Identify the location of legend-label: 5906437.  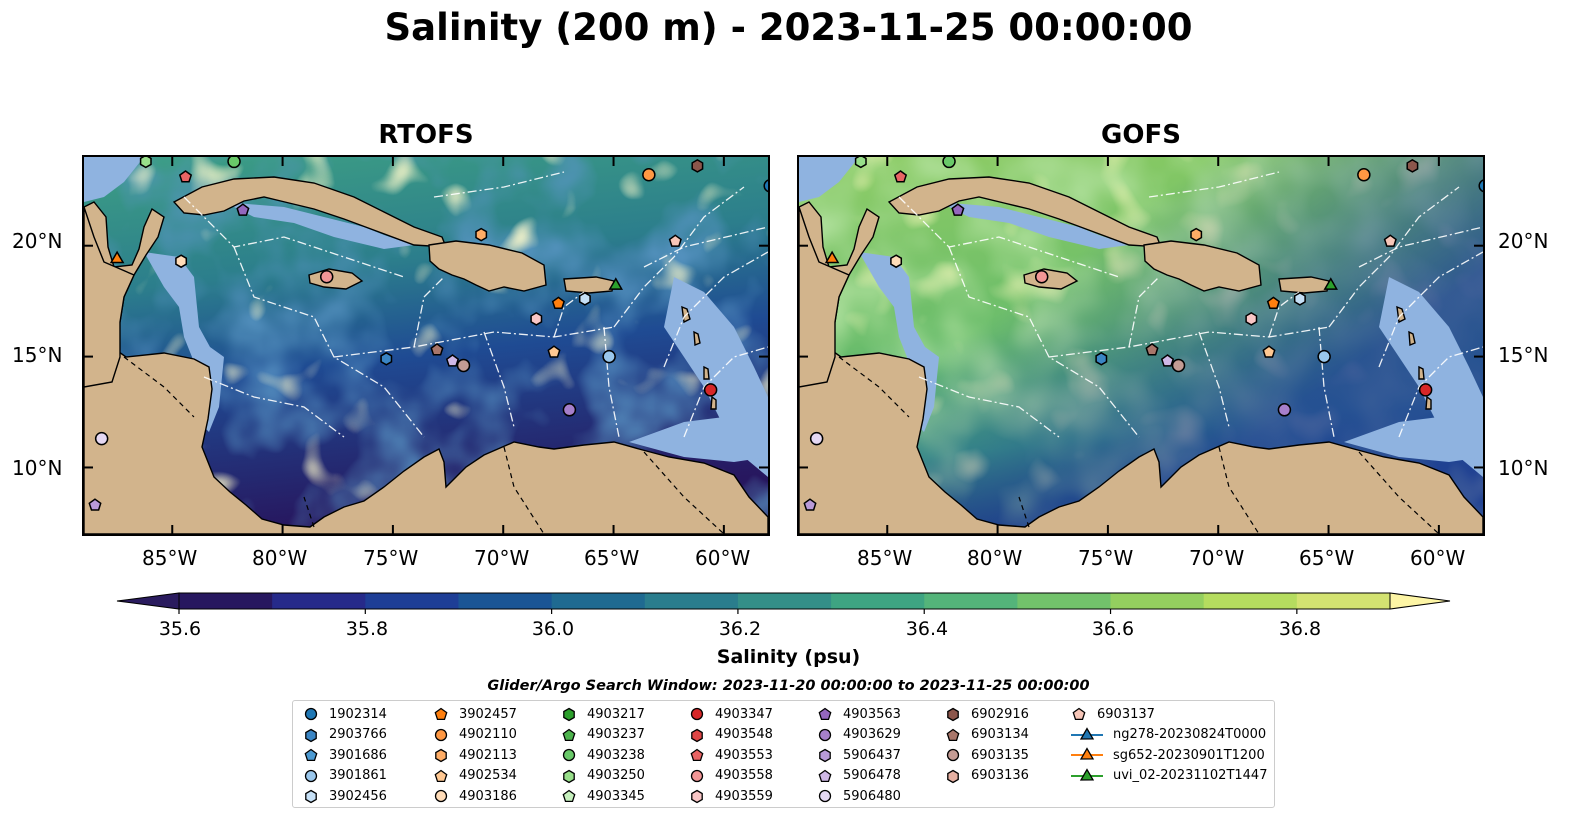
(872, 755).